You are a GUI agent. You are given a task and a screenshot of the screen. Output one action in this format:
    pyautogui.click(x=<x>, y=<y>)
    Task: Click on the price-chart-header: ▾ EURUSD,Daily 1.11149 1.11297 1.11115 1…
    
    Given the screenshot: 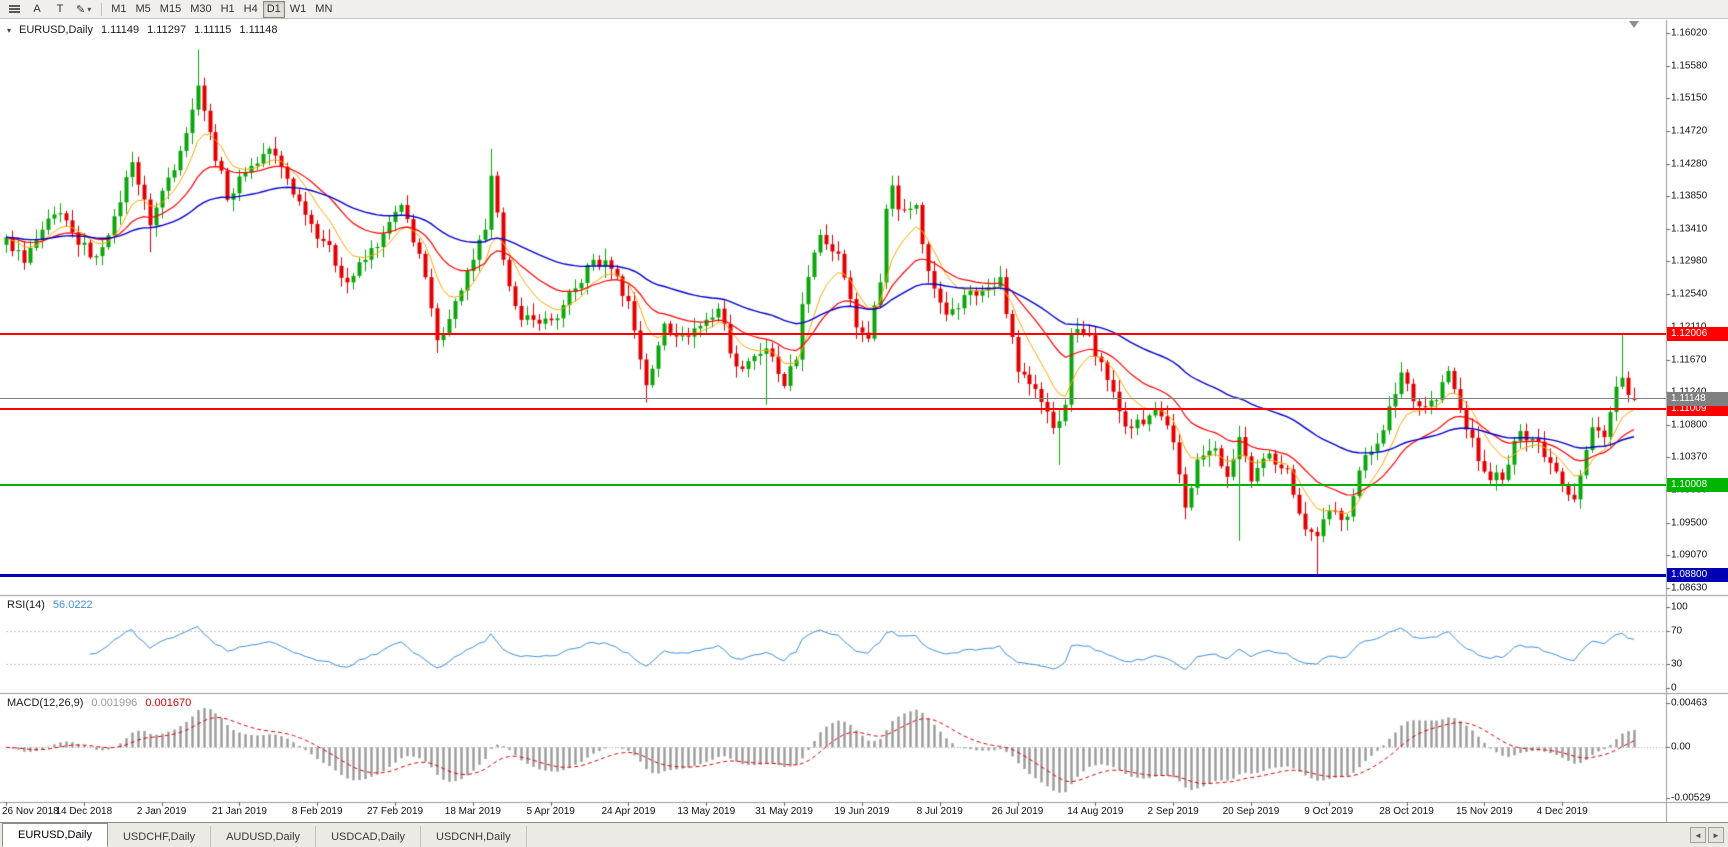 What is the action you would take?
    pyautogui.click(x=142, y=30)
    